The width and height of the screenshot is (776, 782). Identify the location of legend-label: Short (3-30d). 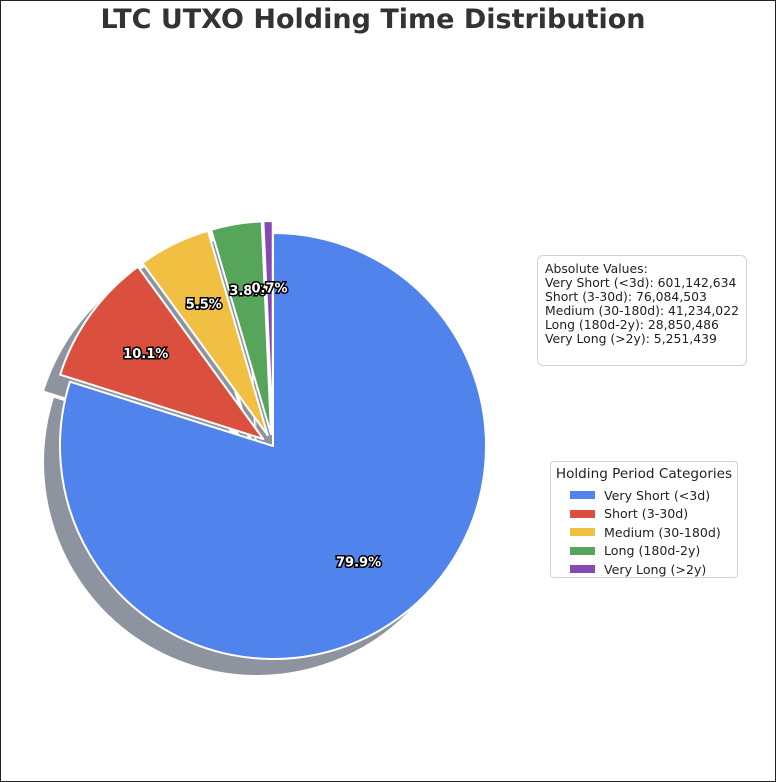
(646, 514).